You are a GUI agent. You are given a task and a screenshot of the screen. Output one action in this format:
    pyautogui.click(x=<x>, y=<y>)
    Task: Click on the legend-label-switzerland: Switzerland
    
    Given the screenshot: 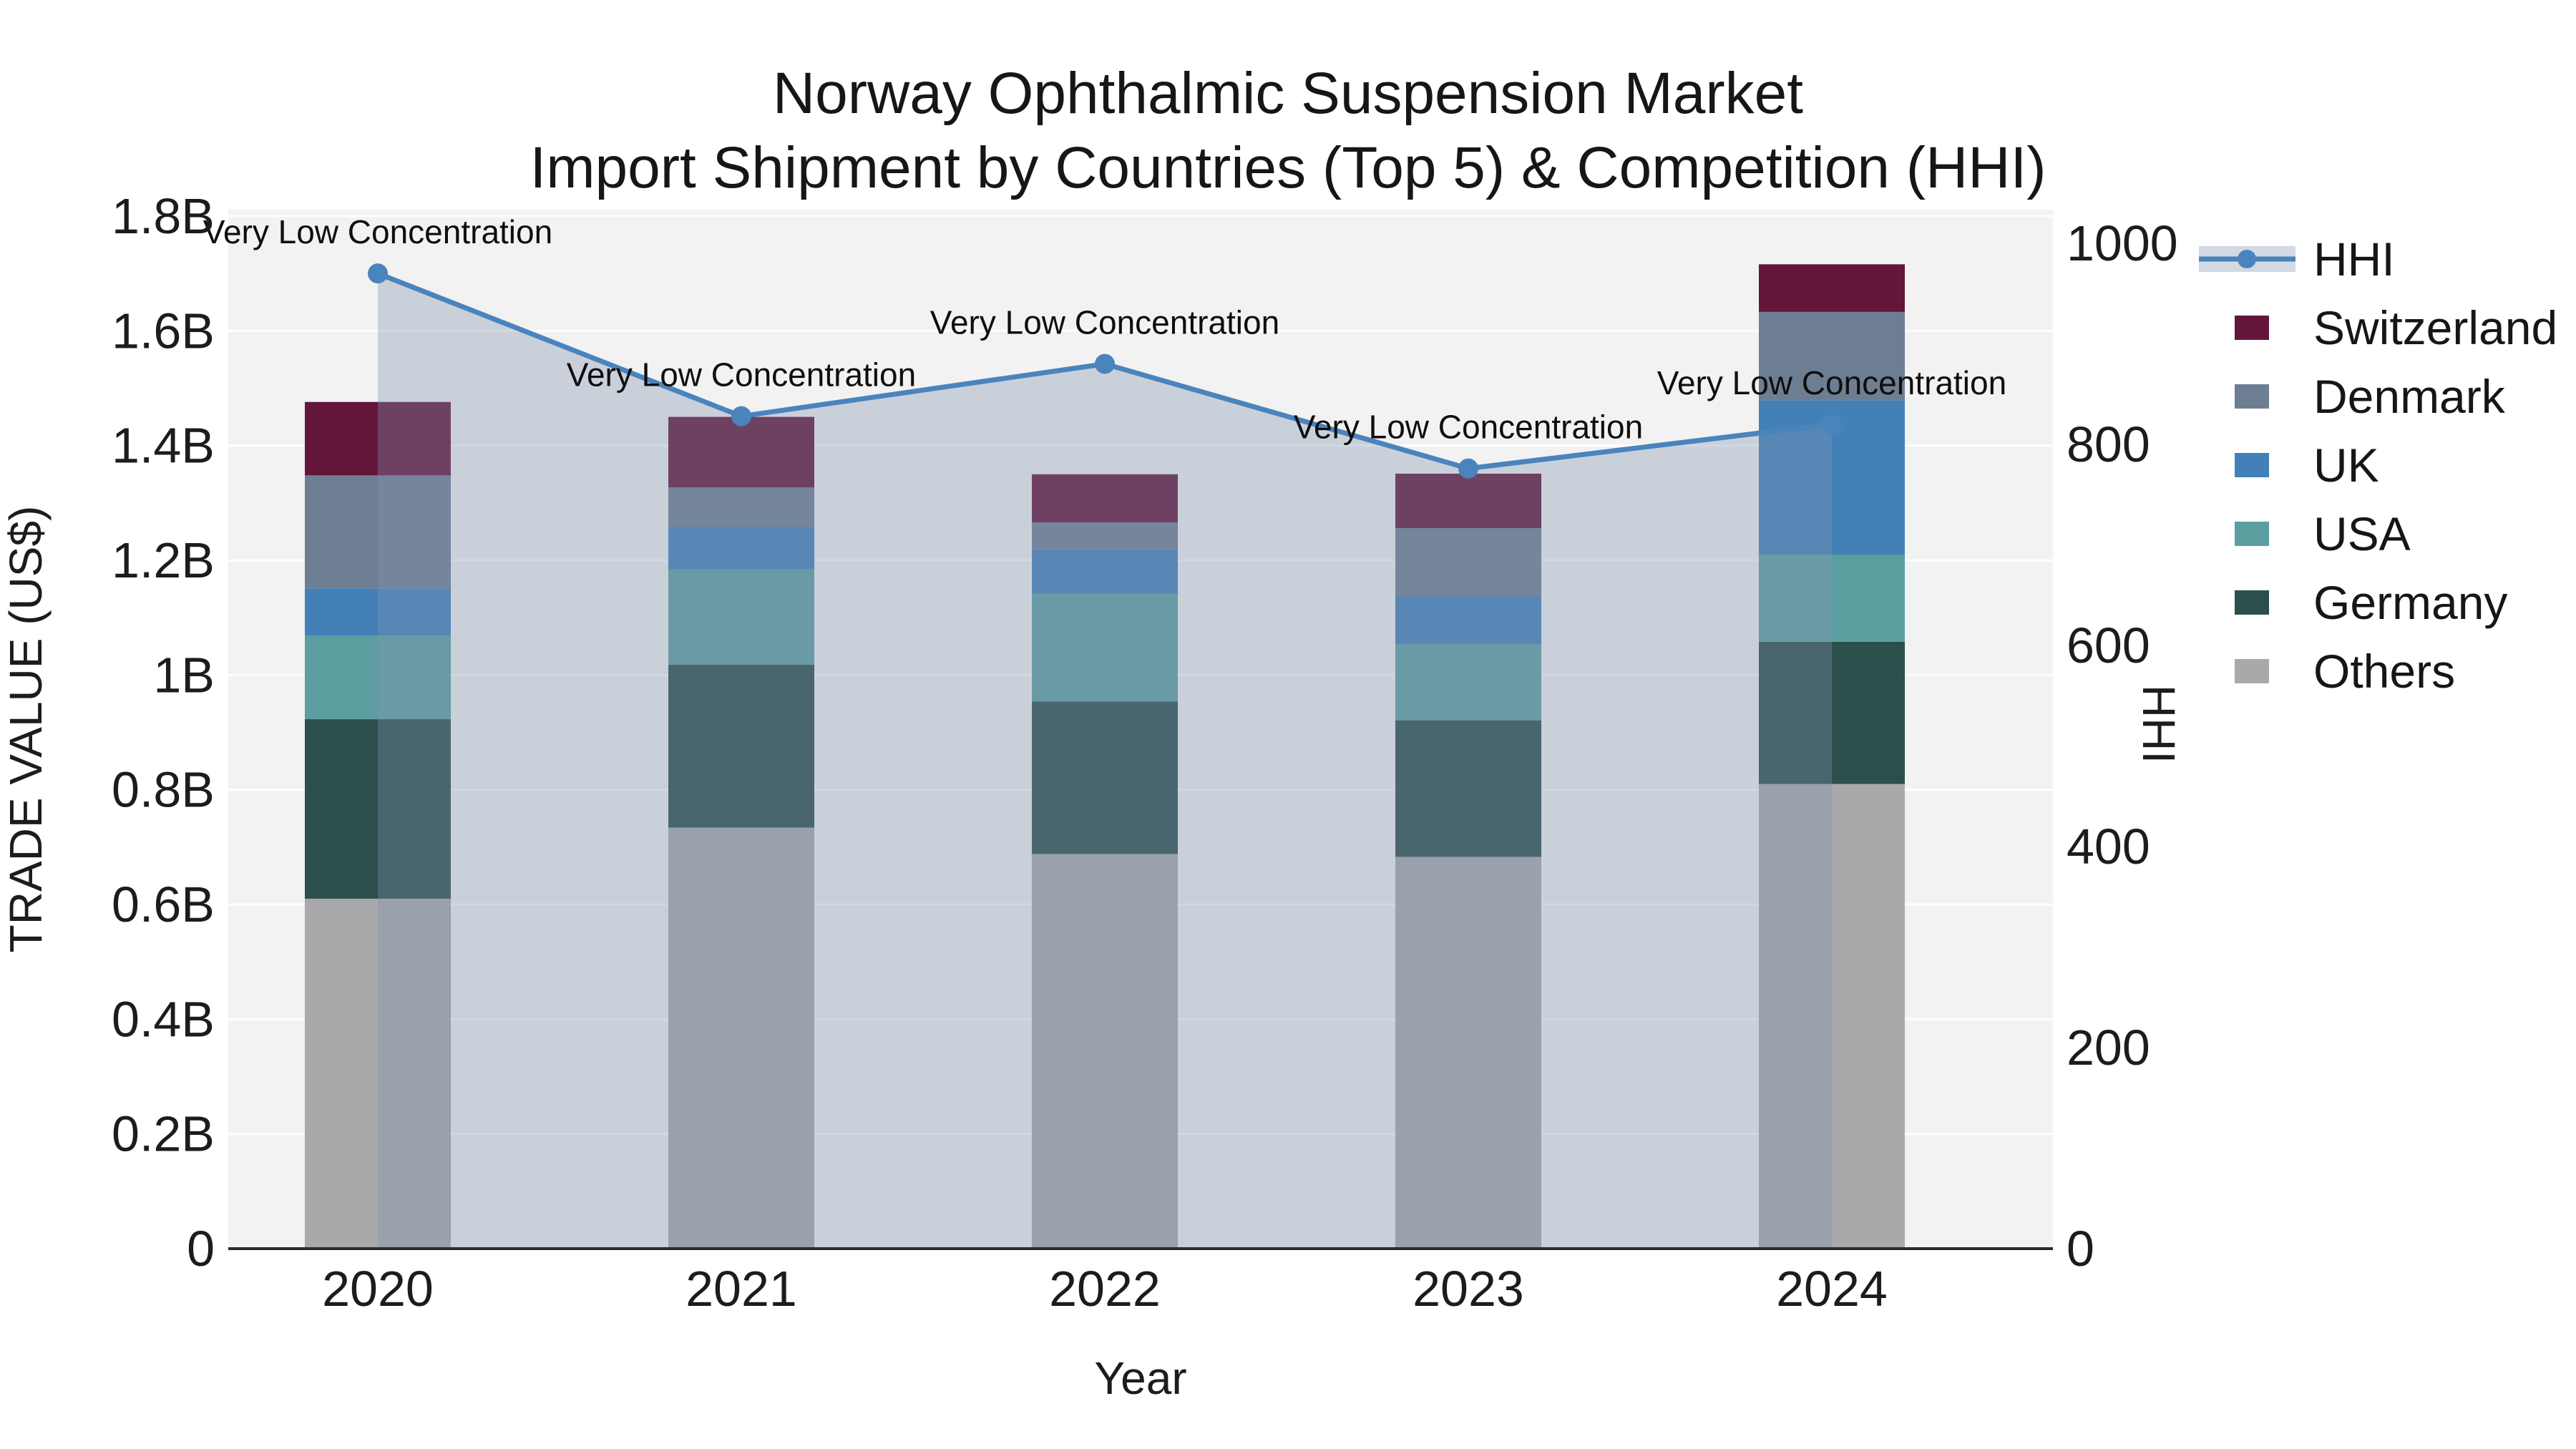 What is the action you would take?
    pyautogui.click(x=2435, y=327)
    